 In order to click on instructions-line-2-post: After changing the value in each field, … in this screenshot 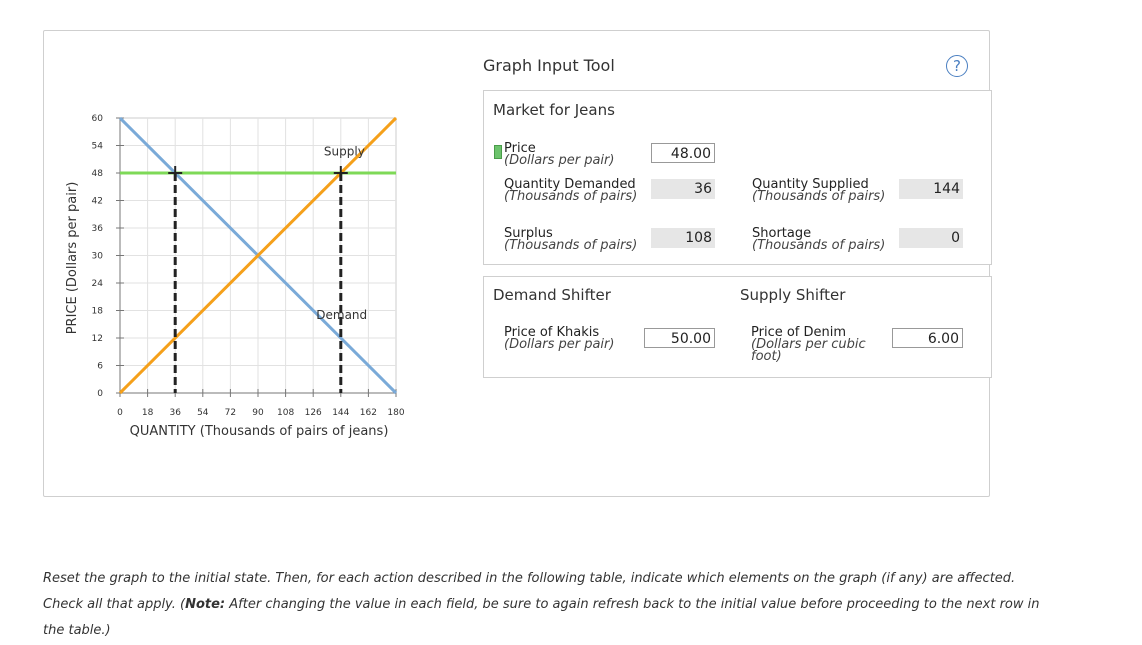, I will do `click(541, 617)`.